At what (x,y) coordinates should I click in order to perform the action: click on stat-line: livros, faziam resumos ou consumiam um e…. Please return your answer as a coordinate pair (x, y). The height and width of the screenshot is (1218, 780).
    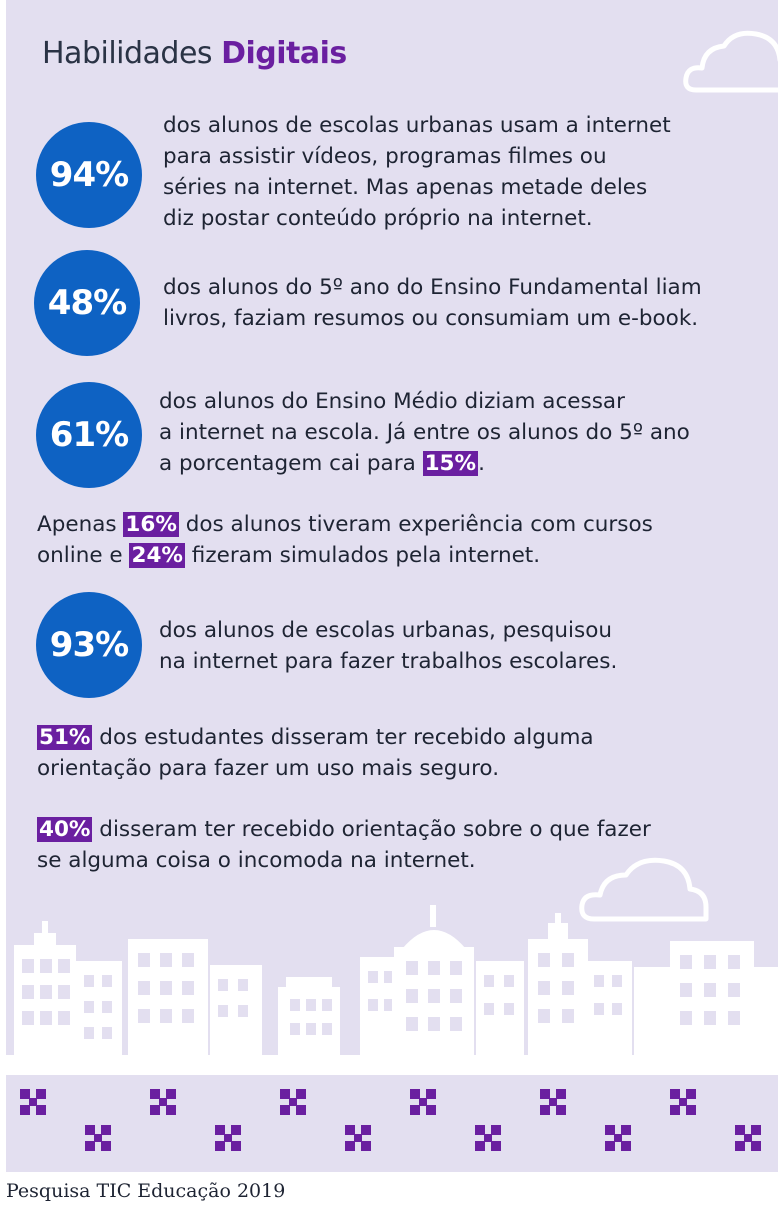
    Looking at the image, I should click on (431, 318).